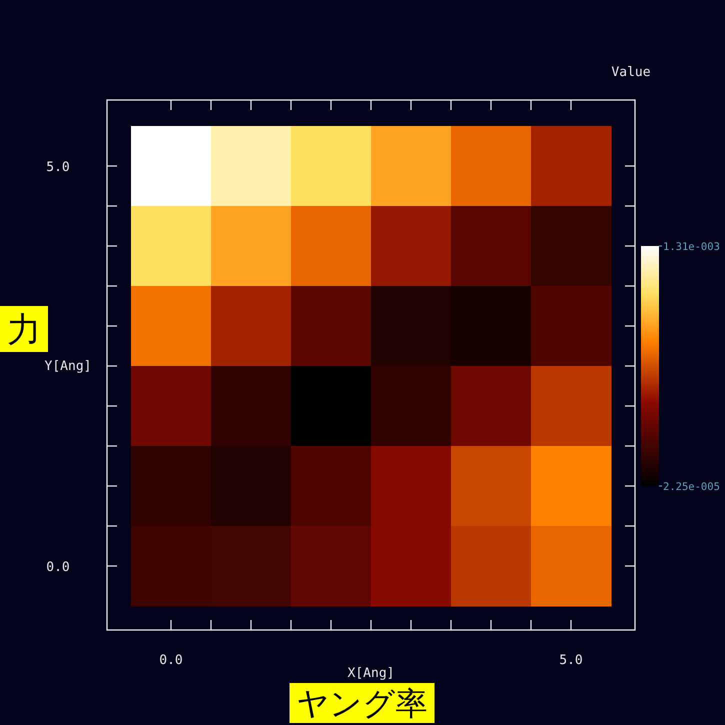  Describe the element at coordinates (371, 673) in the screenshot. I see `x-axis-title: X[Ang]` at that location.